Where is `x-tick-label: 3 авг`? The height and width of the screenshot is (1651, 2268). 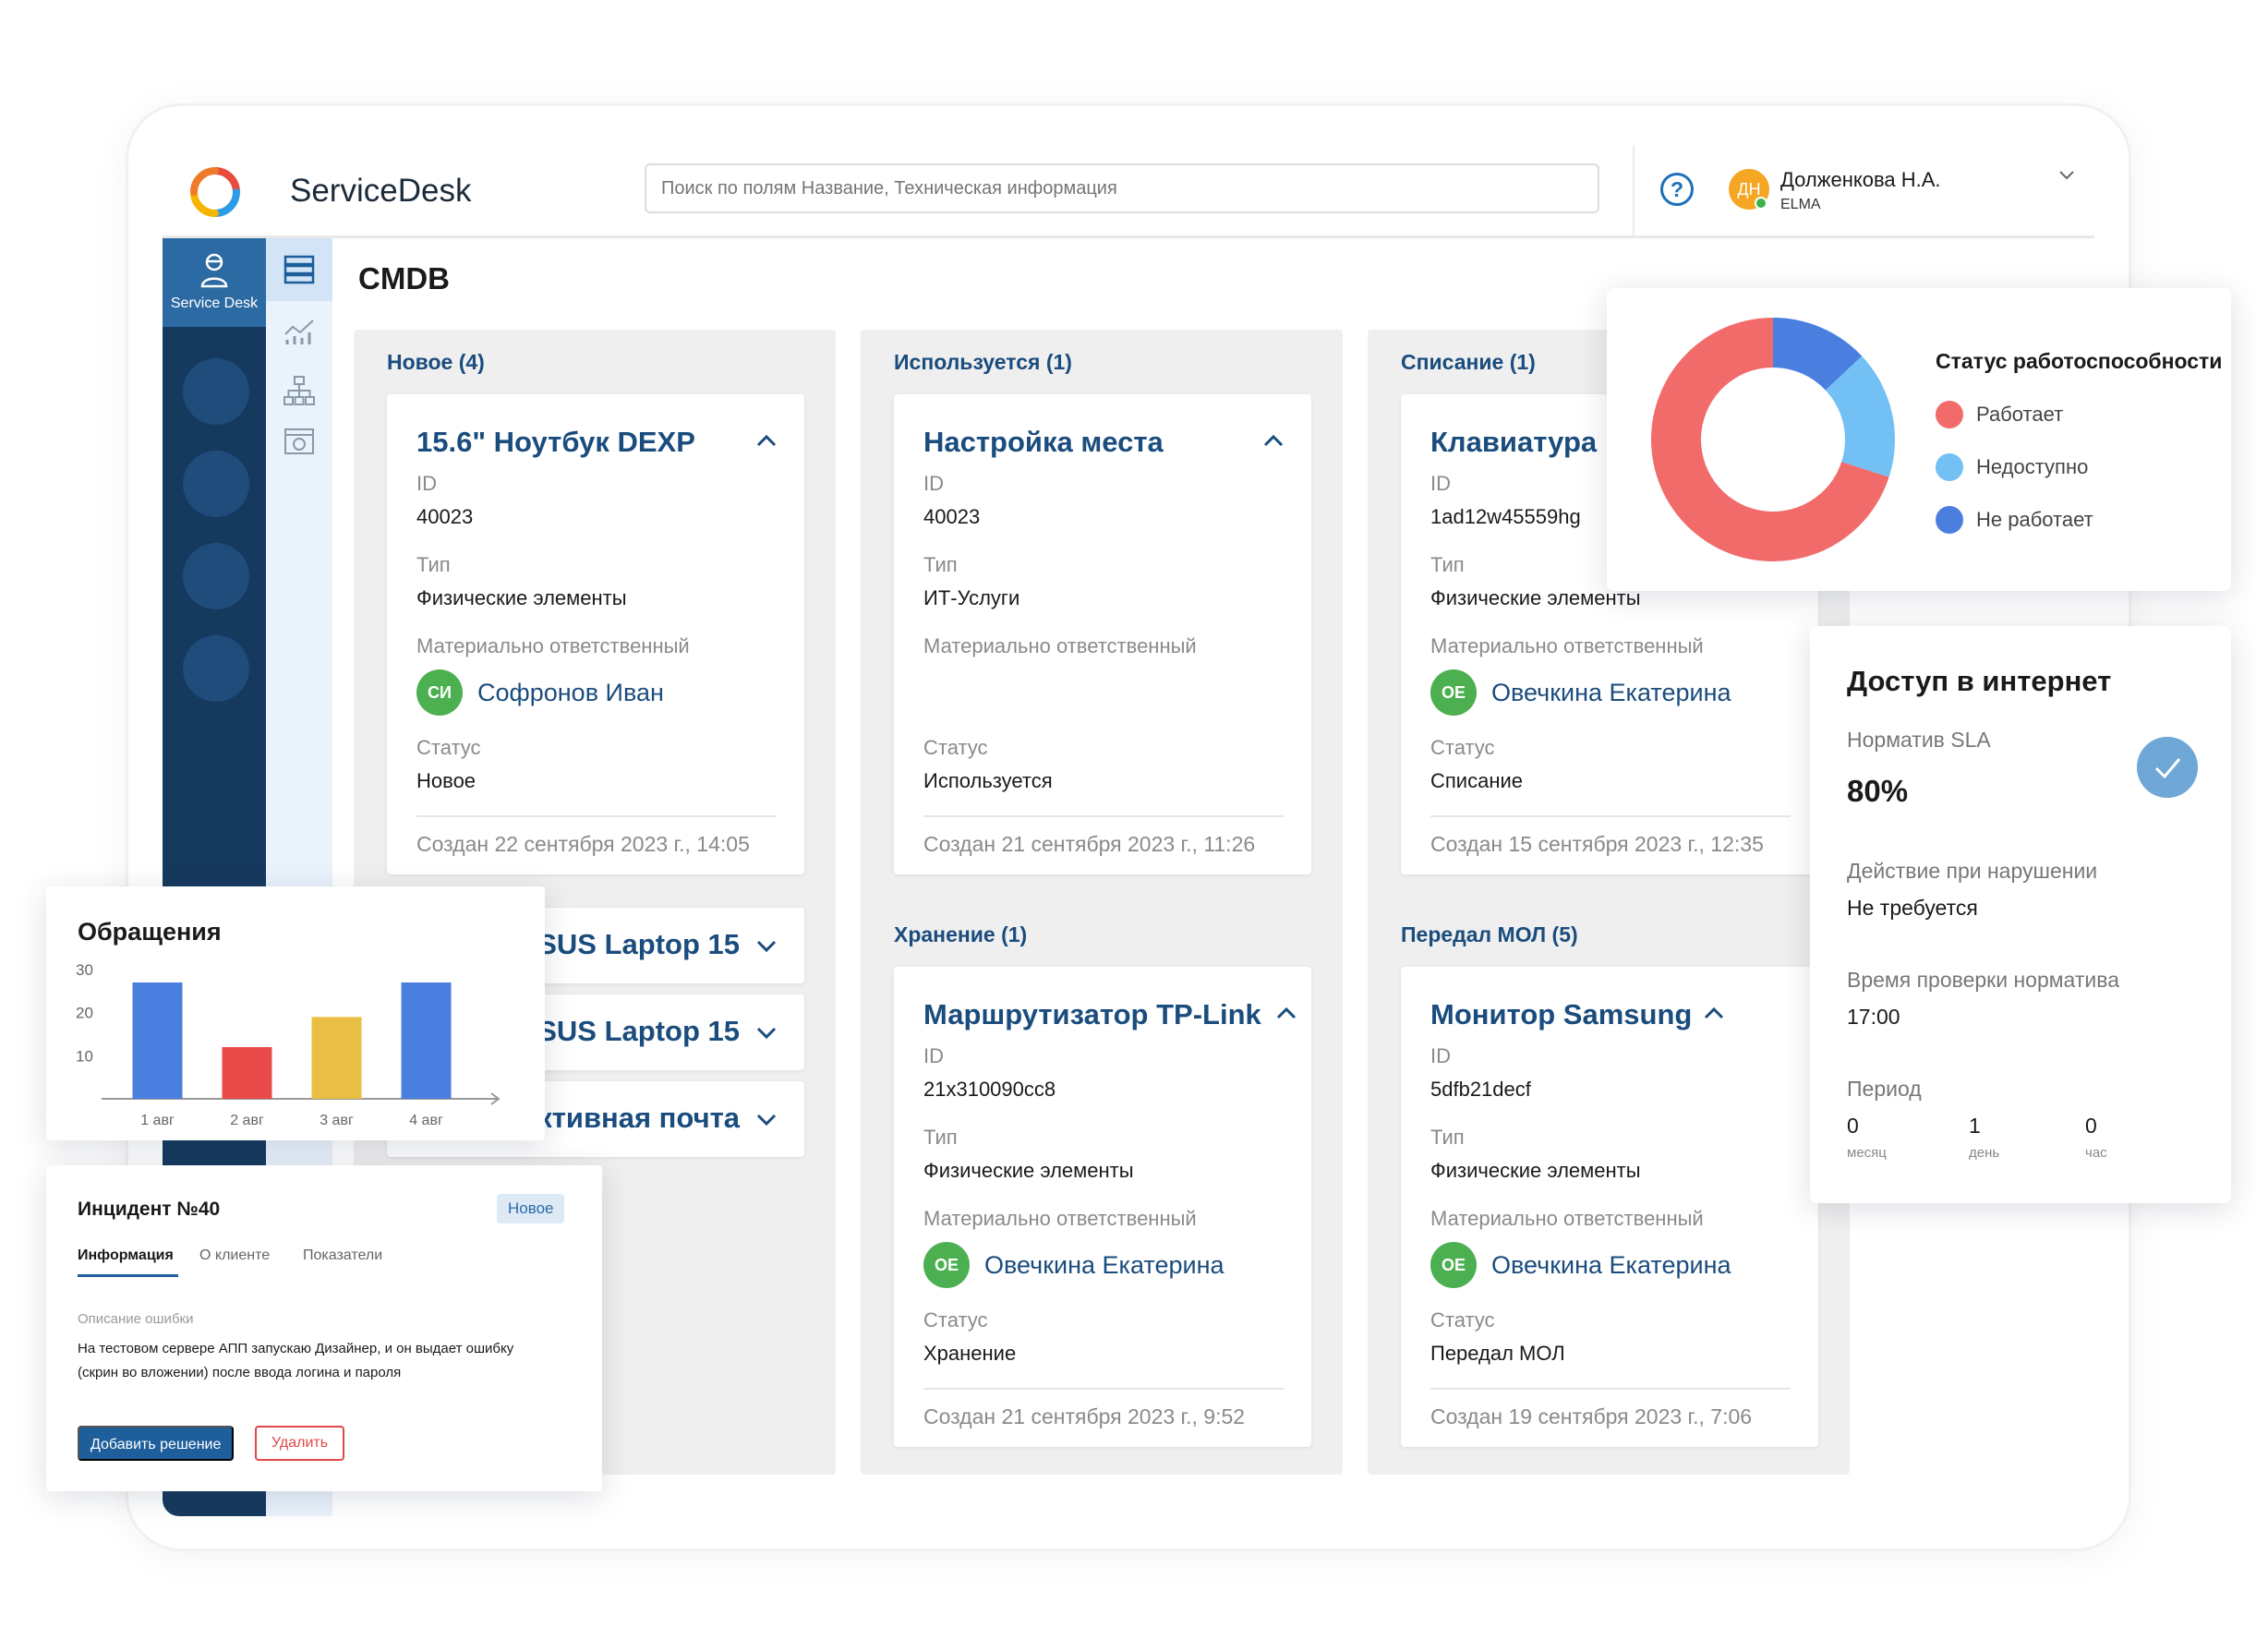
x-tick-label: 3 авг is located at coordinates (337, 1120).